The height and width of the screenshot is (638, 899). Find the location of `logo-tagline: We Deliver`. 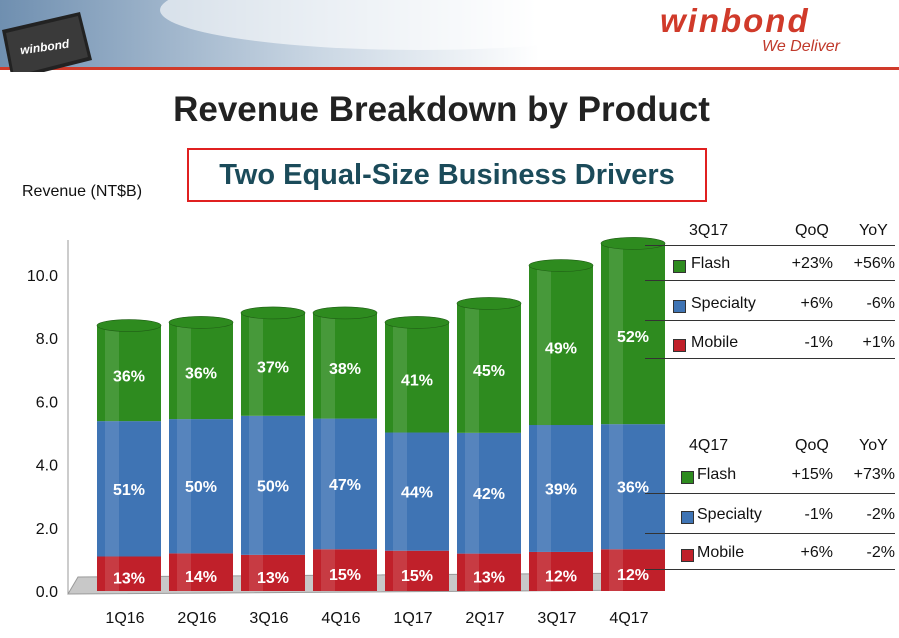

logo-tagline: We Deliver is located at coordinates (801, 46).